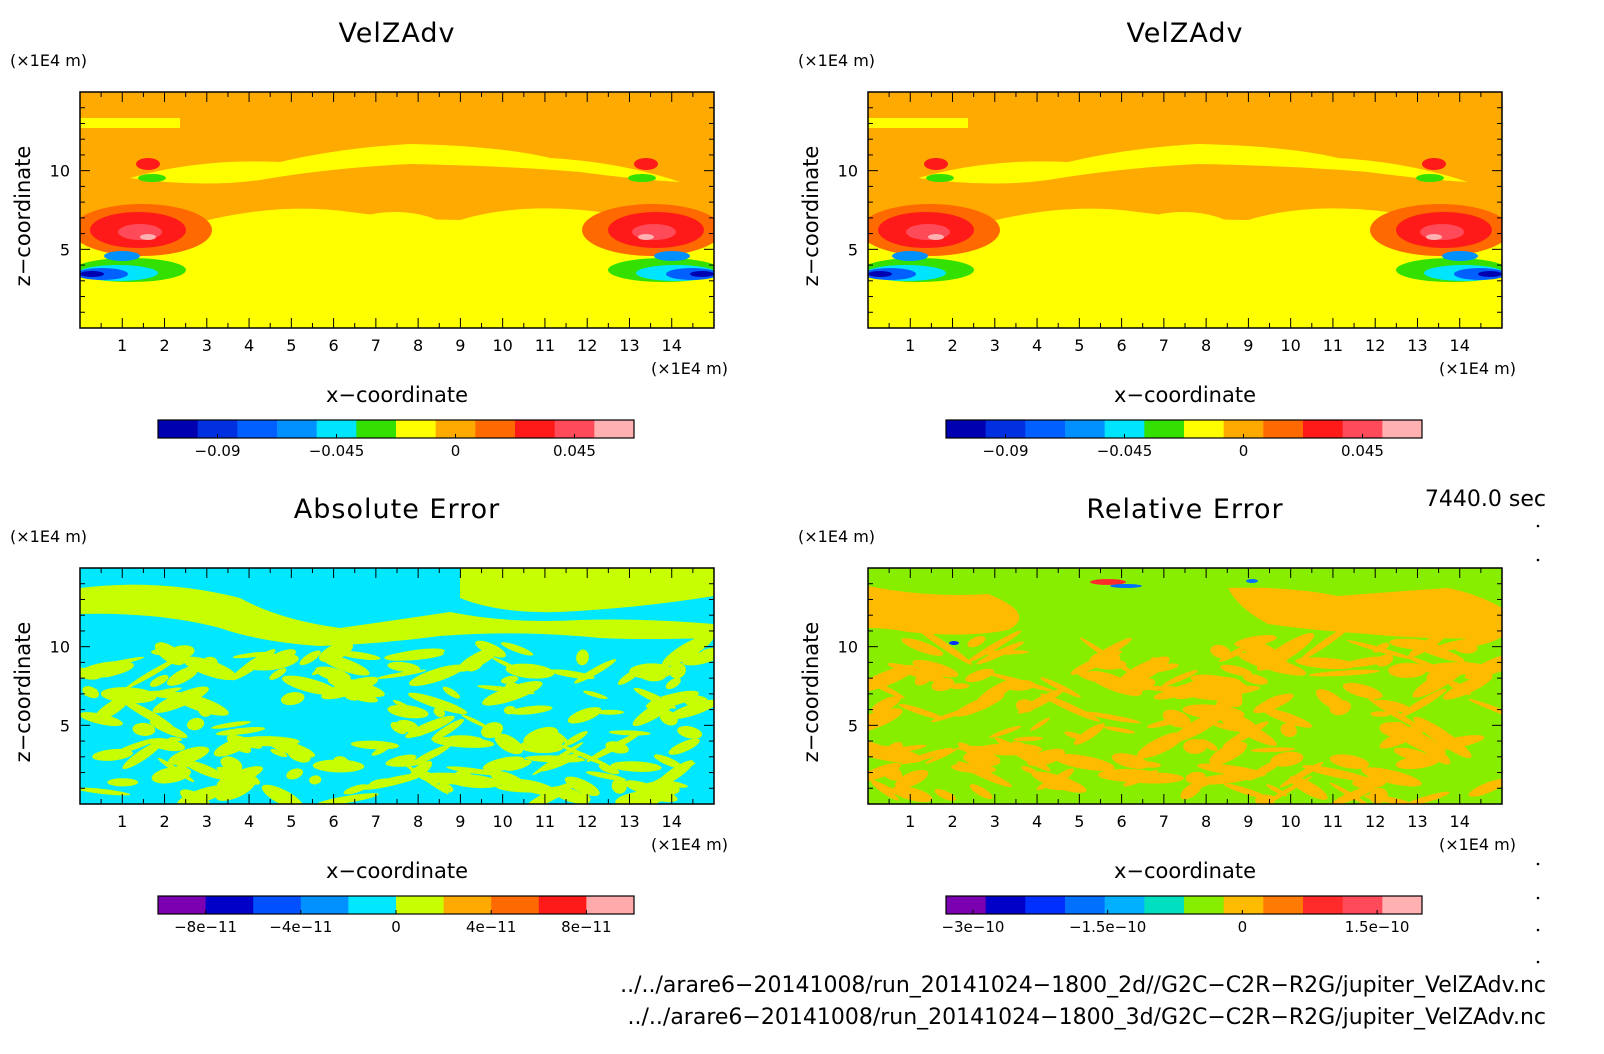  What do you see at coordinates (910, 256) in the screenshot?
I see `field-lobe-left-upper` at bounding box center [910, 256].